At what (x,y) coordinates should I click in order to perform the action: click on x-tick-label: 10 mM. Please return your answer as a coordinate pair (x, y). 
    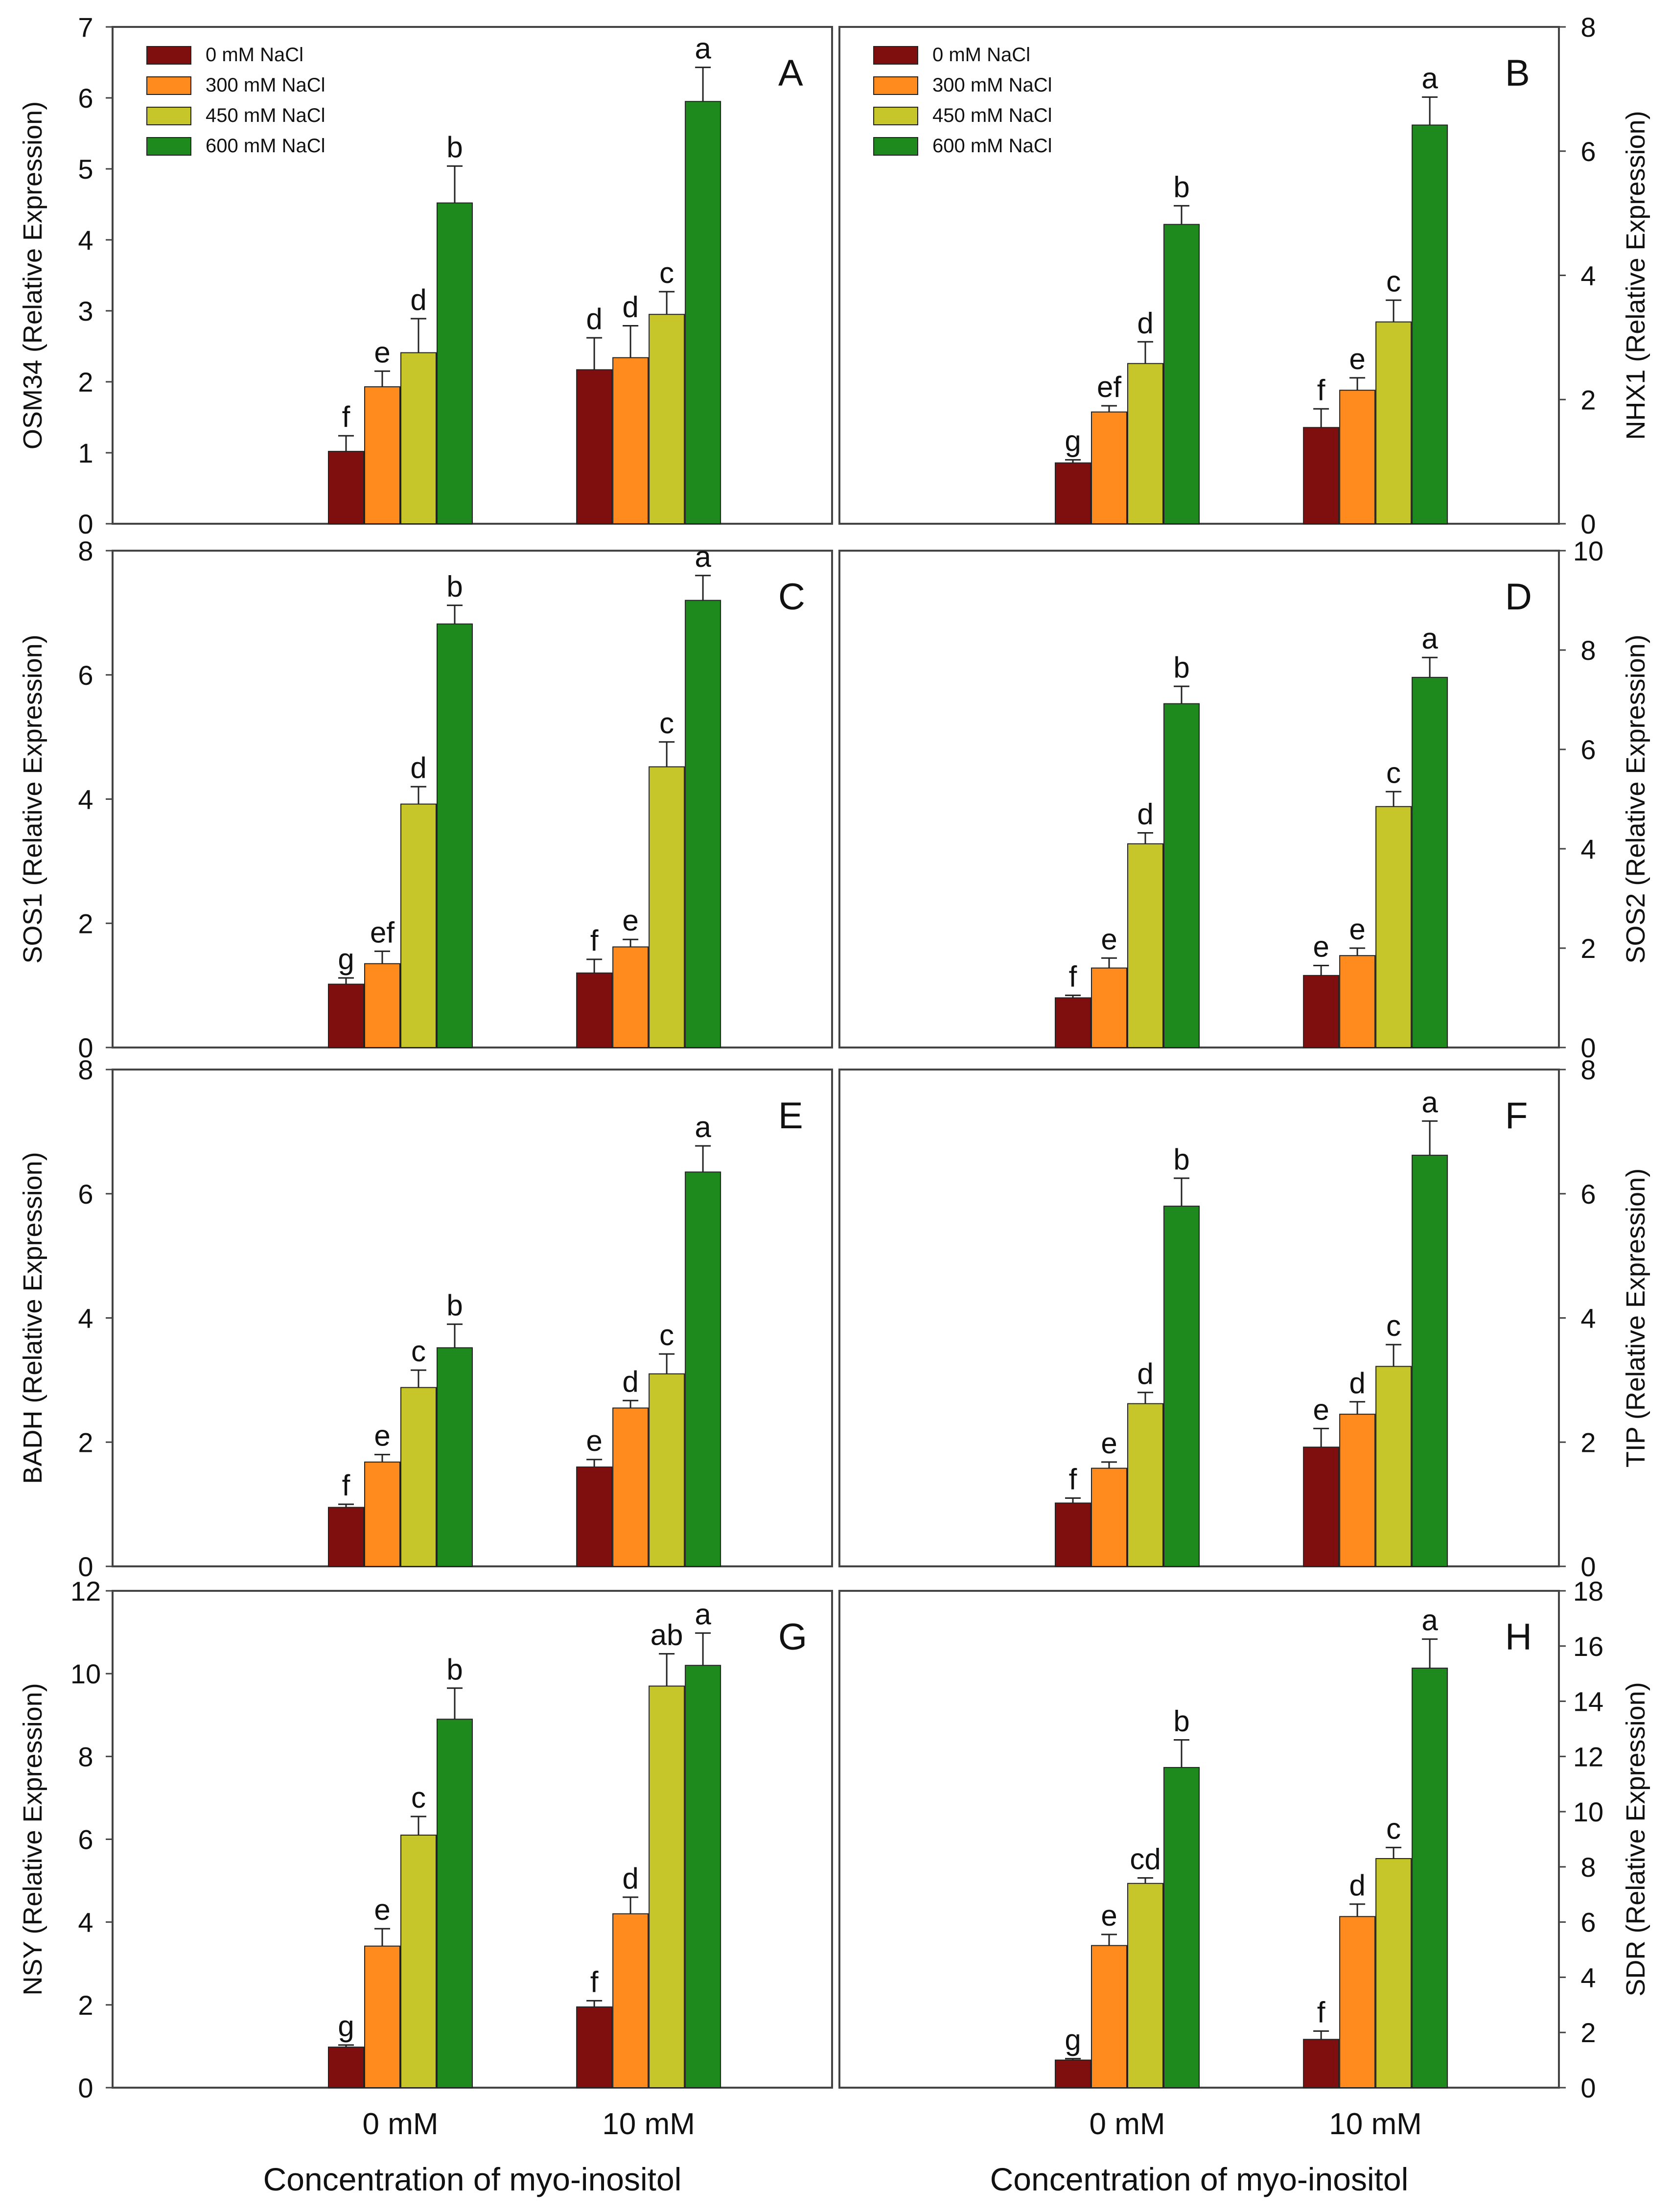
    Looking at the image, I should click on (648, 2124).